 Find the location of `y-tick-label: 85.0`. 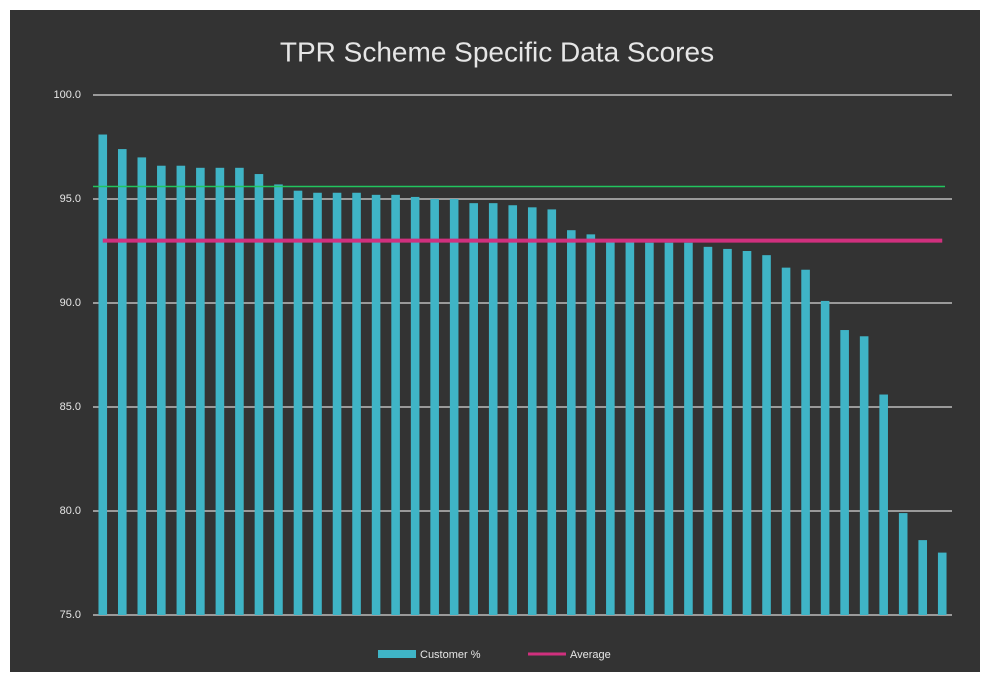

y-tick-label: 85.0 is located at coordinates (70, 407).